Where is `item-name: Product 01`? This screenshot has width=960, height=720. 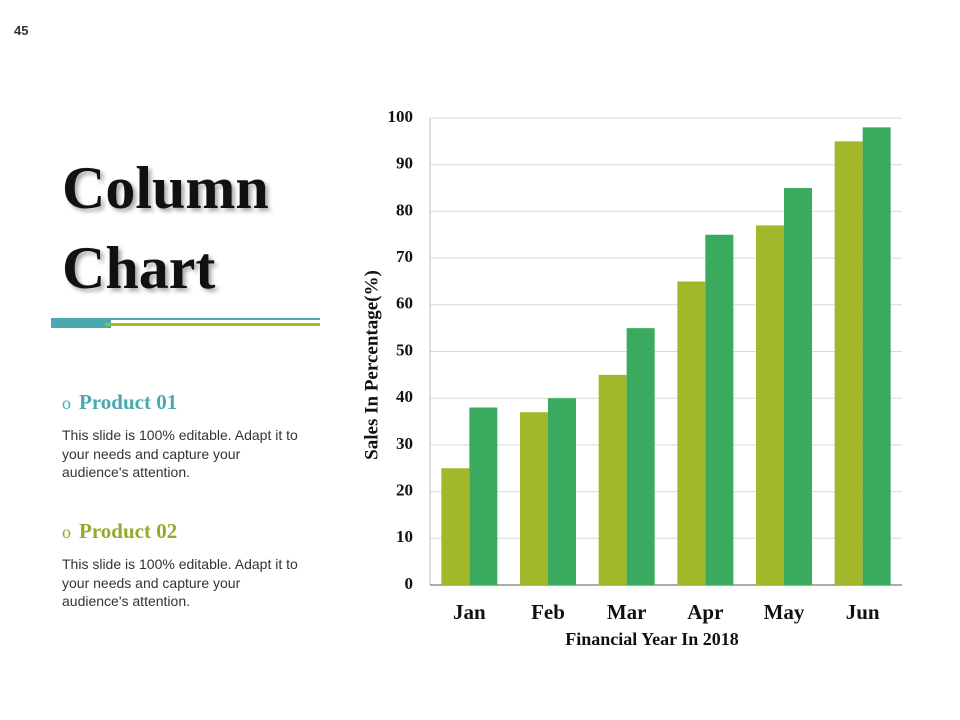 item-name: Product 01 is located at coordinates (128, 402).